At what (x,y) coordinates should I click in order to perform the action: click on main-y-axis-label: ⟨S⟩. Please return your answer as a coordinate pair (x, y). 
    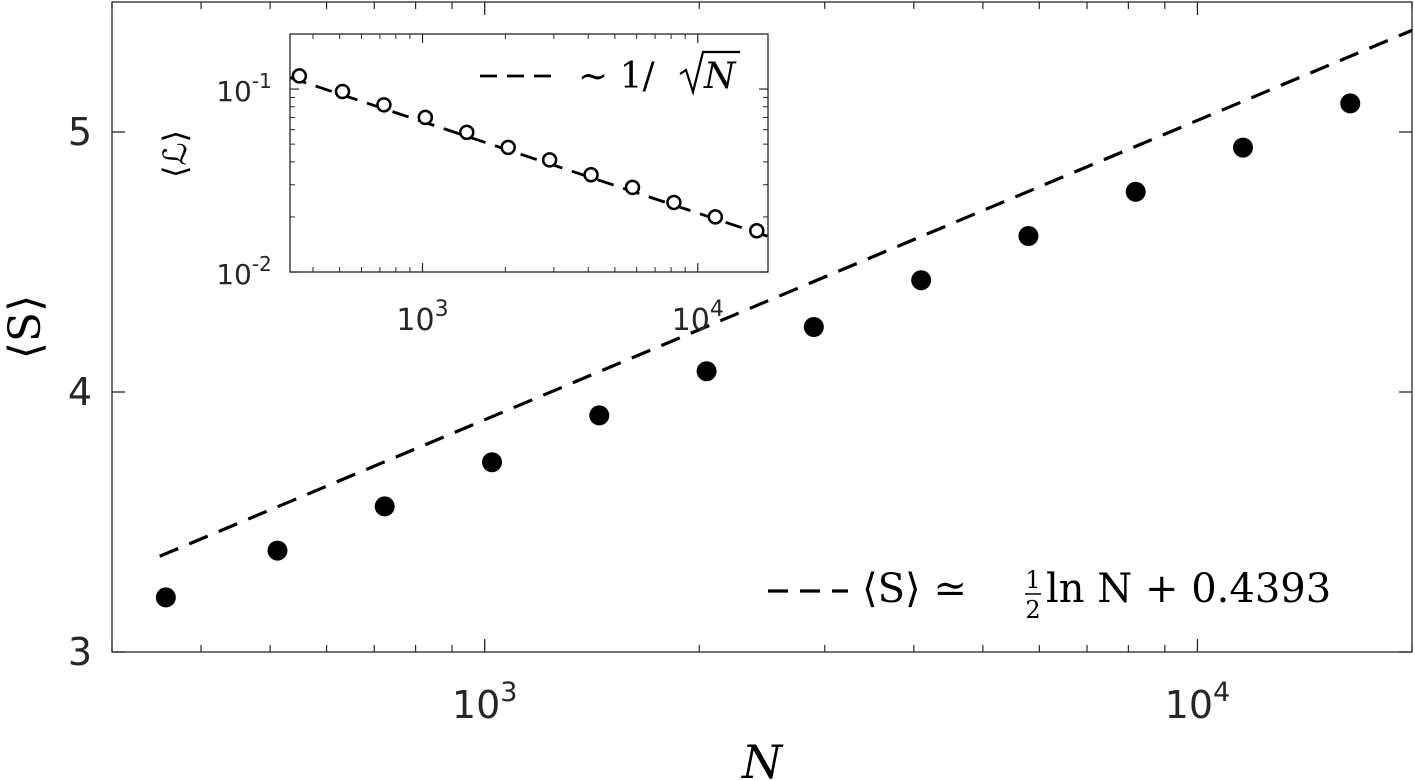
    Looking at the image, I should click on (25, 327).